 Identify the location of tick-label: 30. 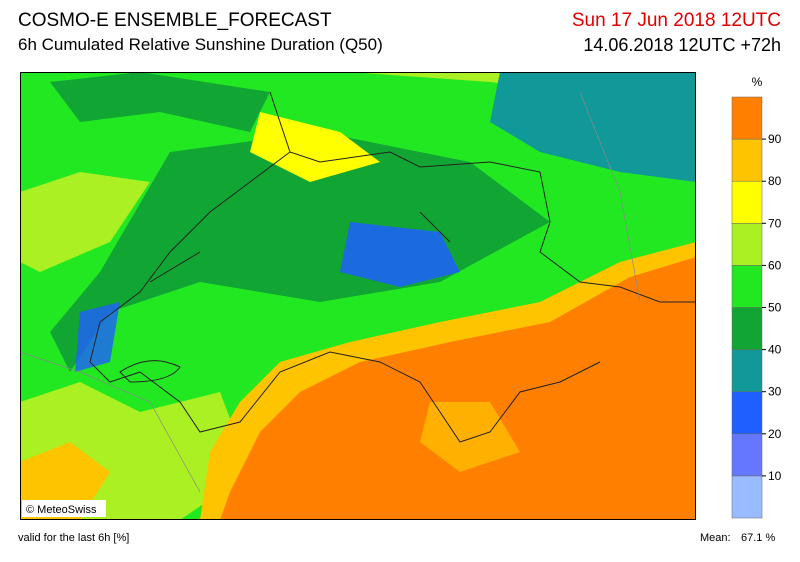
(775, 392).